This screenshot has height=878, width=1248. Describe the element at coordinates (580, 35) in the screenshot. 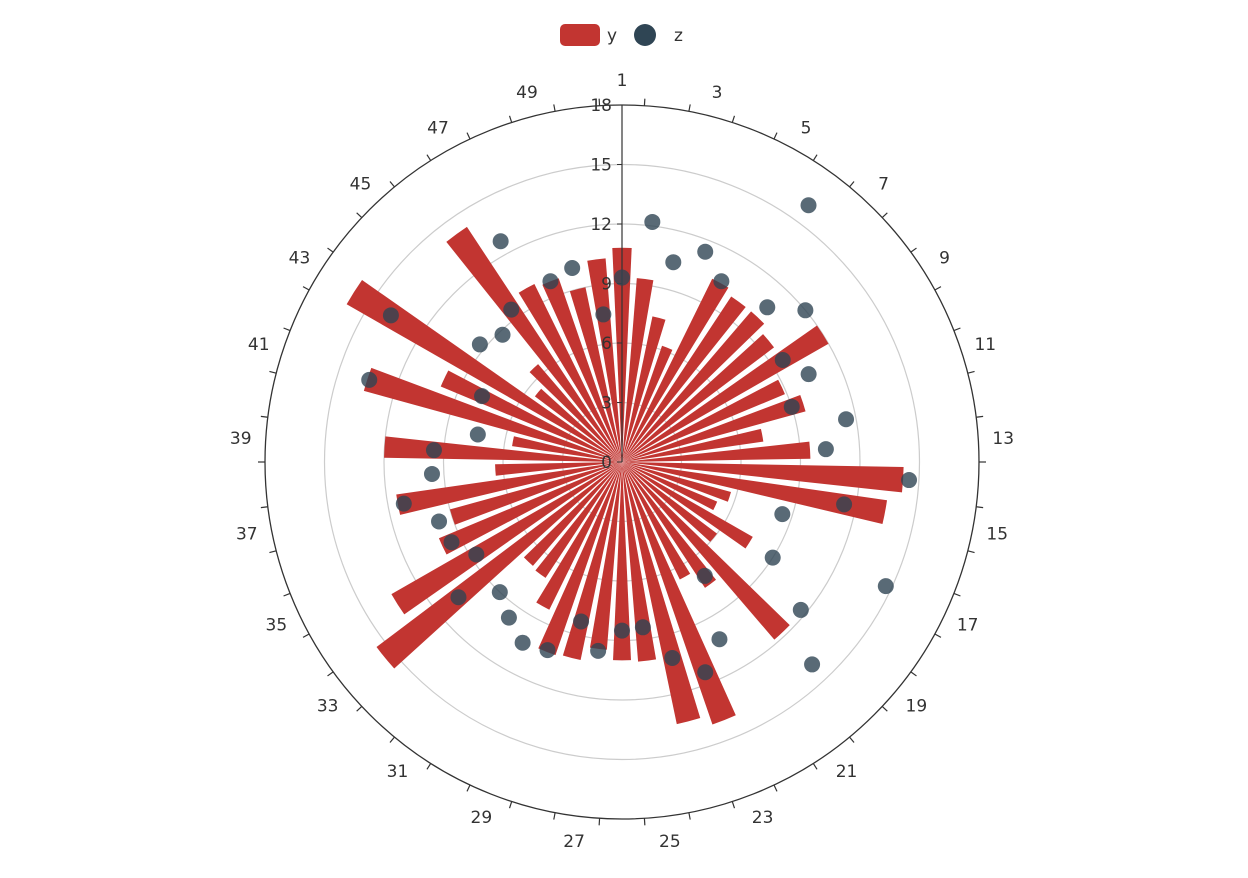

I see `legend-swatch-y` at that location.